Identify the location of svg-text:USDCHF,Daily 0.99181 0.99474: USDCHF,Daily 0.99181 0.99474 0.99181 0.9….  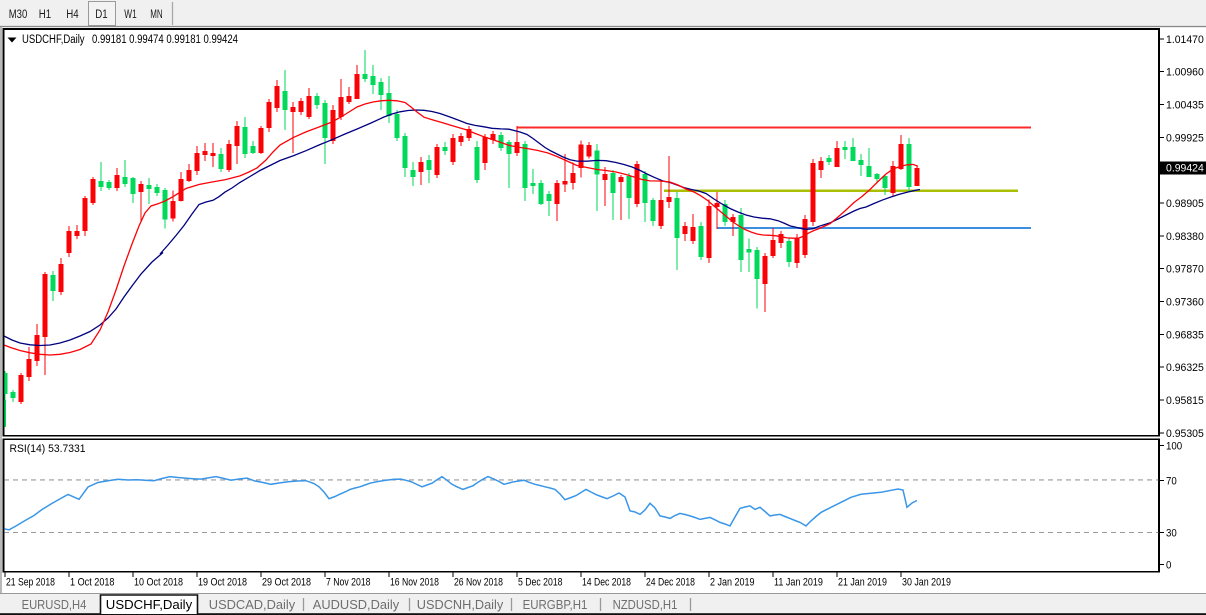
(130, 40).